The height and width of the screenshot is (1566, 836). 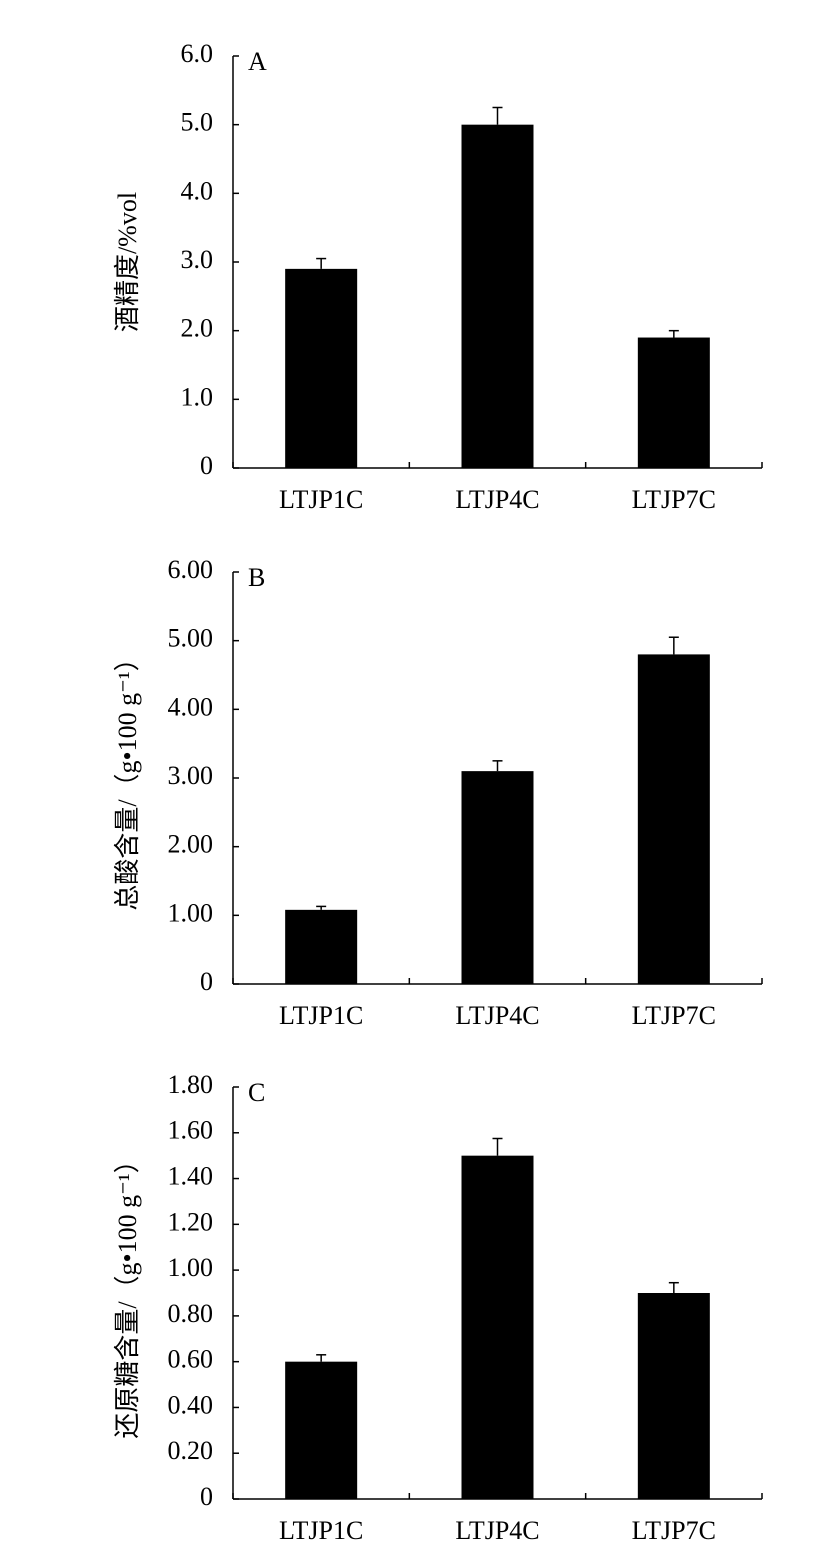 What do you see at coordinates (197, 53) in the screenshot?
I see `y-tick-label: 6.0` at bounding box center [197, 53].